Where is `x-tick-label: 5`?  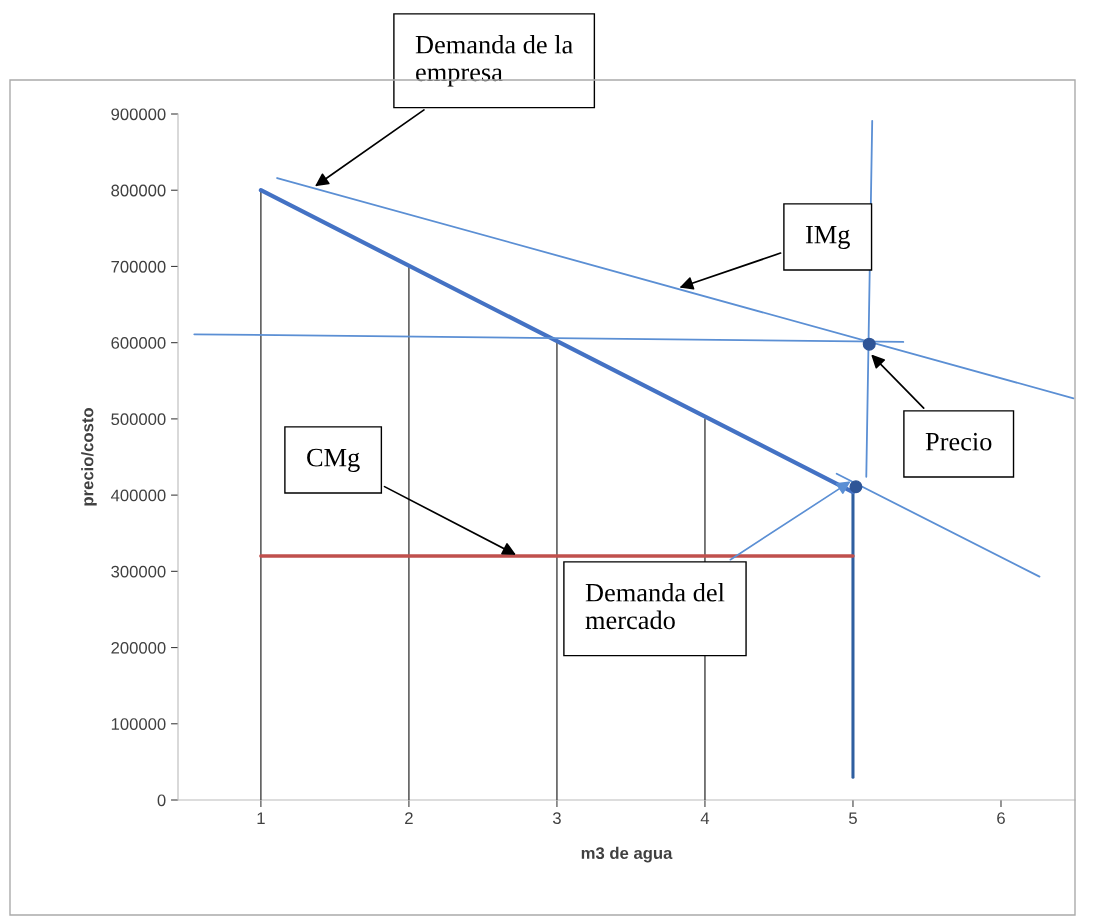
x-tick-label: 5 is located at coordinates (853, 818).